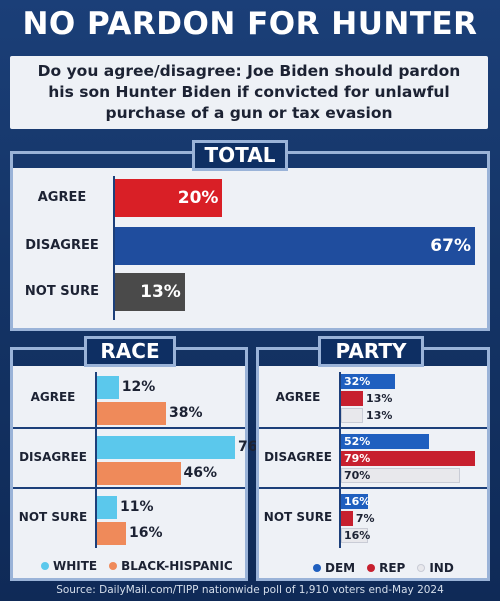 Image resolution: width=500 pixels, height=601 pixels. Describe the element at coordinates (139, 473) in the screenshot. I see `race-bar-black-hispanic-disagree` at that location.